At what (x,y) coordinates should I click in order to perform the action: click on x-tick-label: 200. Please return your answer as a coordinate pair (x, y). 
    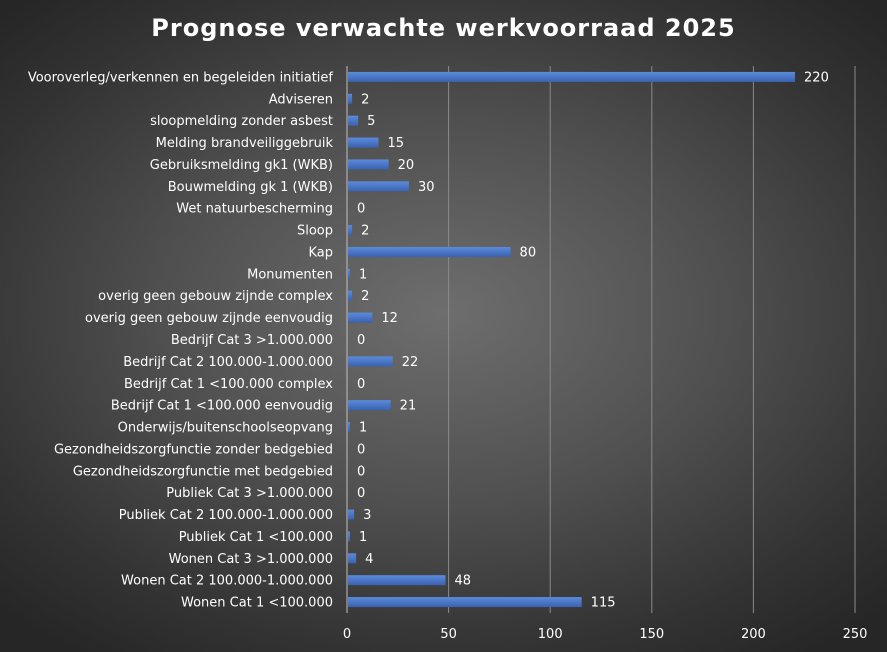
    Looking at the image, I should click on (753, 634).